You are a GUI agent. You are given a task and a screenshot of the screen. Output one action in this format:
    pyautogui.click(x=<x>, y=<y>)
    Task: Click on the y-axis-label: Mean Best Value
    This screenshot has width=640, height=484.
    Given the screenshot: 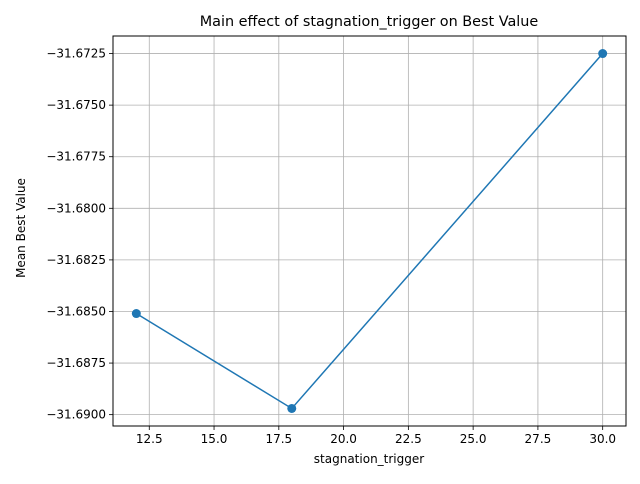 What is the action you would take?
    pyautogui.click(x=21, y=228)
    